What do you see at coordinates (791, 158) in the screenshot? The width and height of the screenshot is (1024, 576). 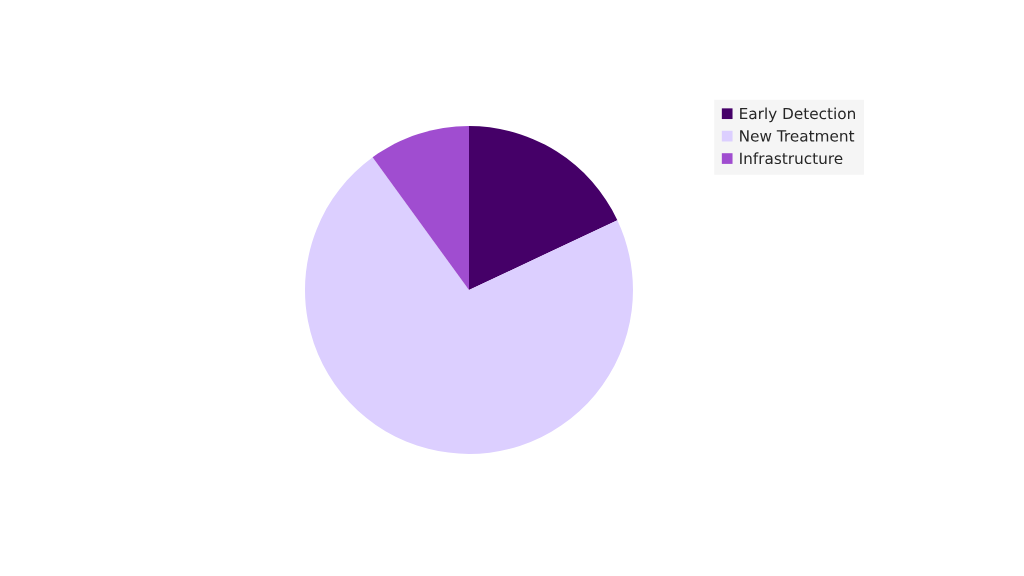 I see `legend-label: Infrastructure` at bounding box center [791, 158].